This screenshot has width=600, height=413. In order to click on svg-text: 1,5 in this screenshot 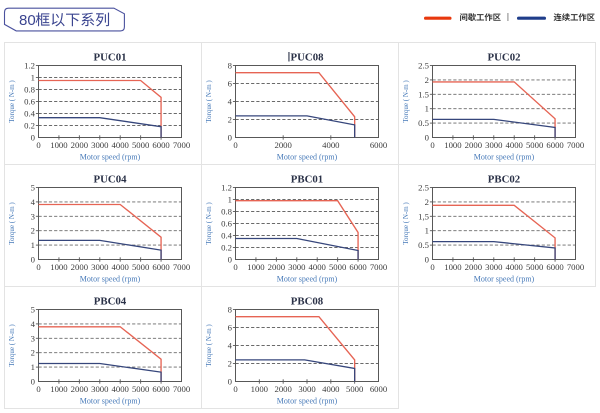, I will do `click(423, 216)`.